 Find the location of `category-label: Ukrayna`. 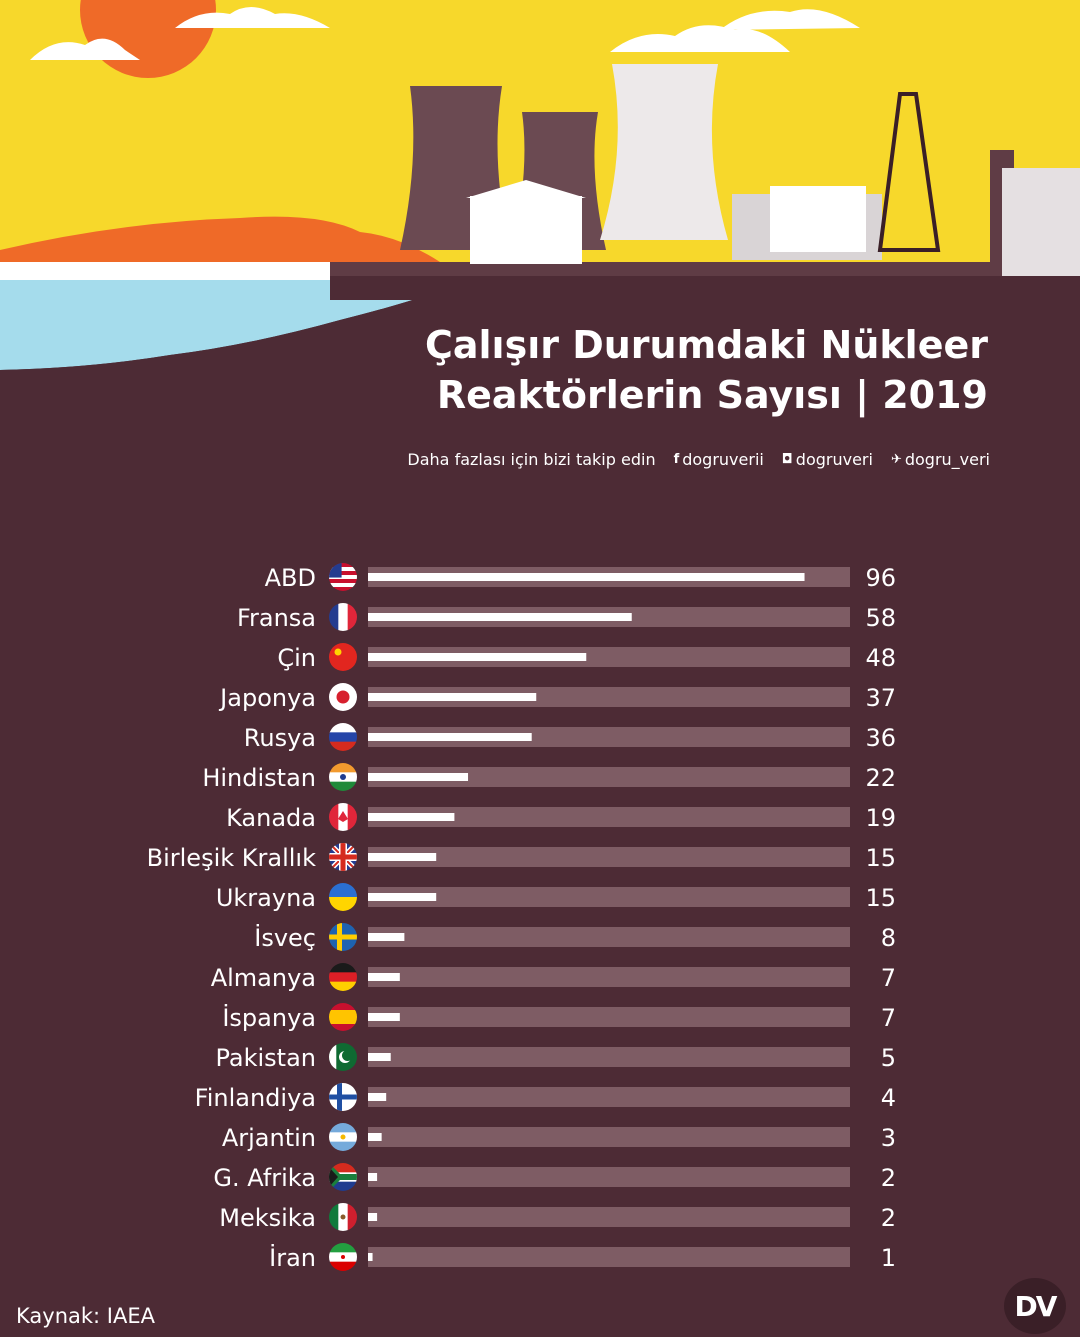

category-label: Ukrayna is located at coordinates (266, 898).